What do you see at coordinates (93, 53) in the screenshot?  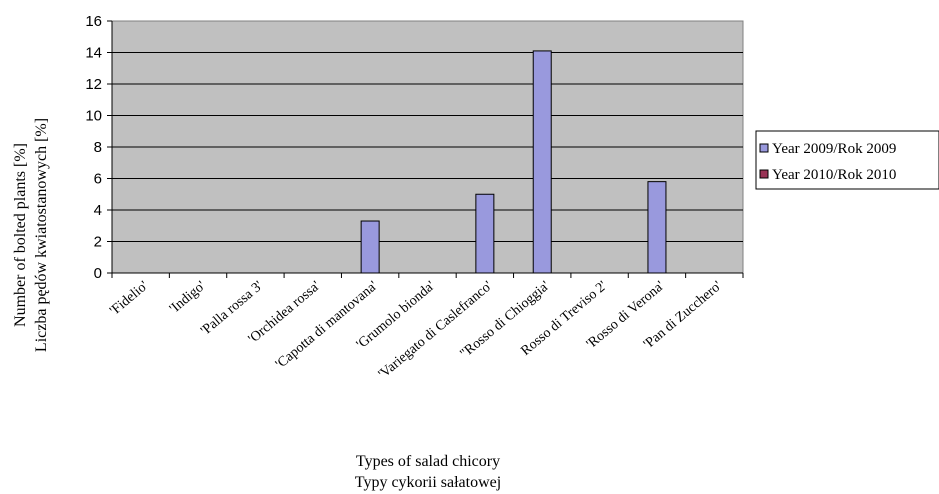 I see `y-tick-label: 14` at bounding box center [93, 53].